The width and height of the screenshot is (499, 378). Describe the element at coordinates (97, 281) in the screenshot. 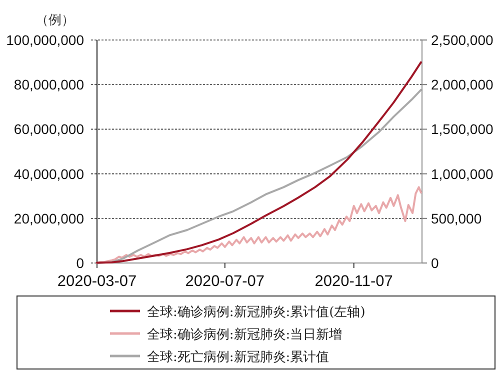

I see `x-tick-label: 2020-03-07` at that location.